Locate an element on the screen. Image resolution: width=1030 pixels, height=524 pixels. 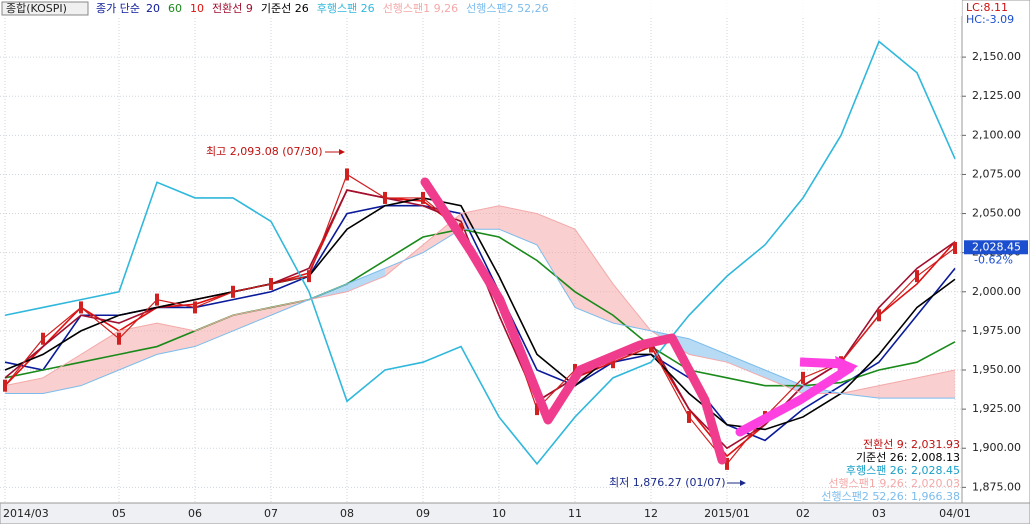
legend-bg is located at coordinates (481, 8).